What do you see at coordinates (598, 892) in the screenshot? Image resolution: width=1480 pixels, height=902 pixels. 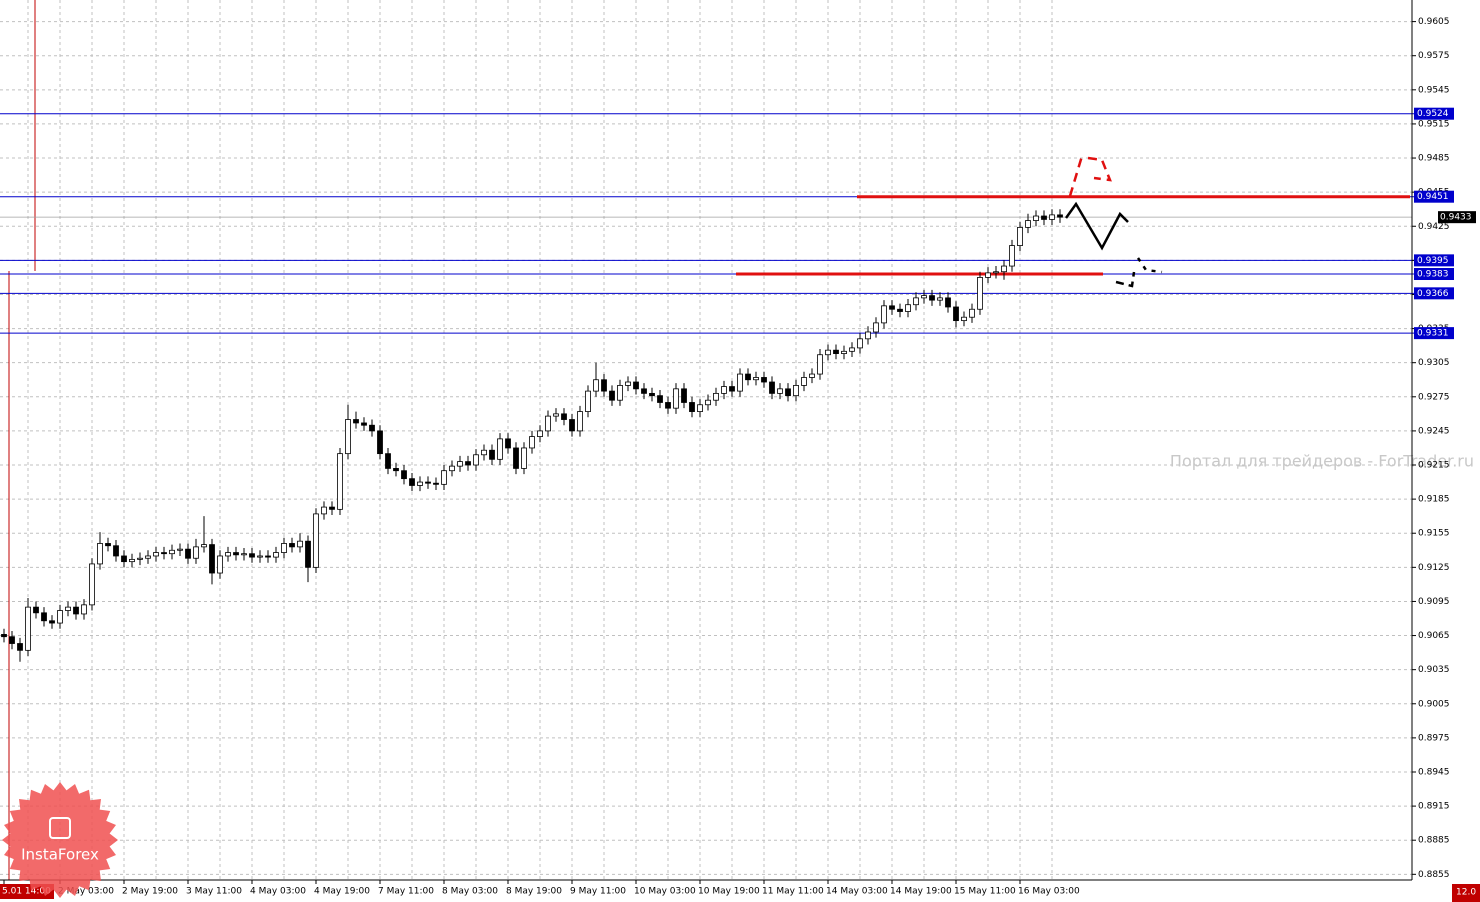 I see `x-tick-label: 9 May 11:00` at bounding box center [598, 892].